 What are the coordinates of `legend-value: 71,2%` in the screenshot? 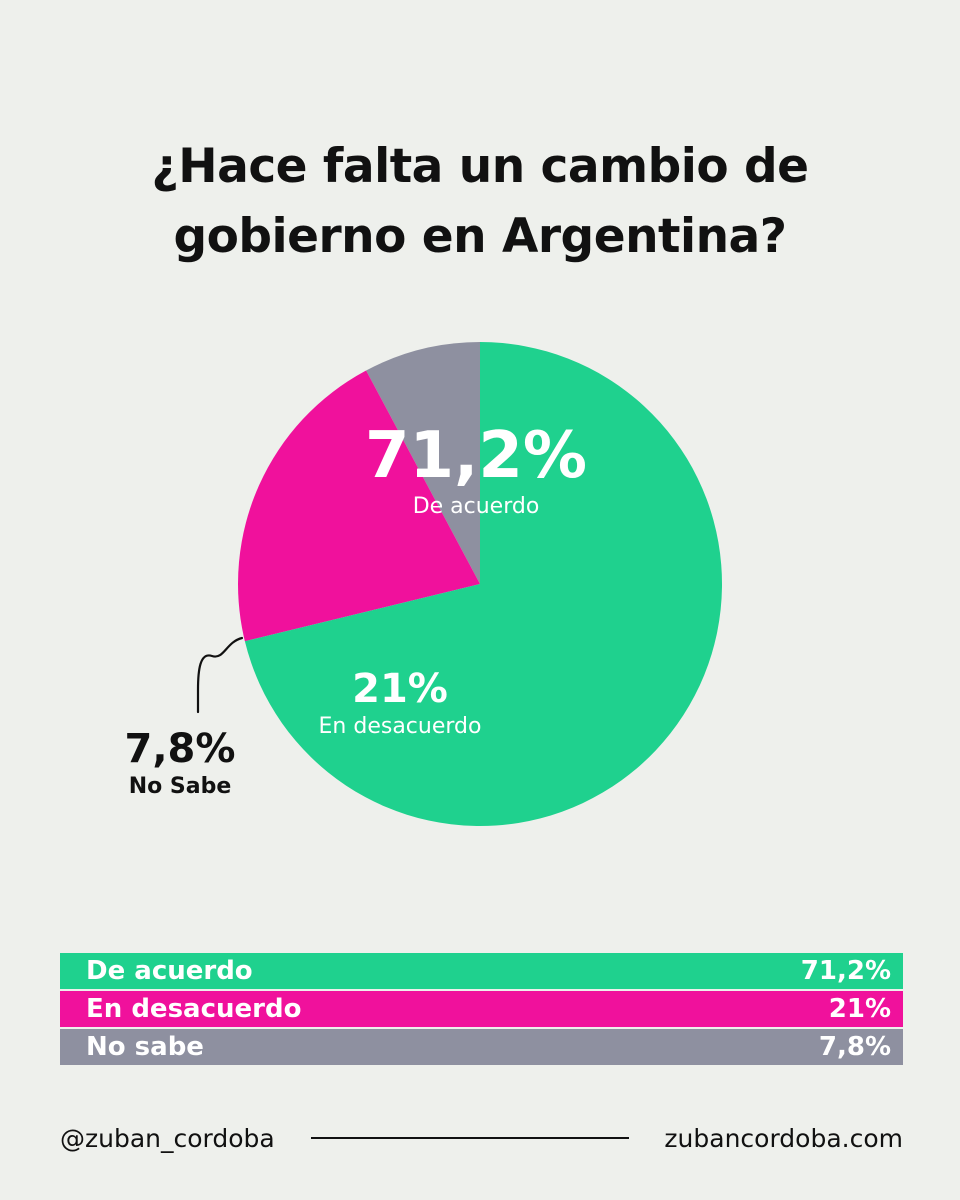 It's located at (845, 971).